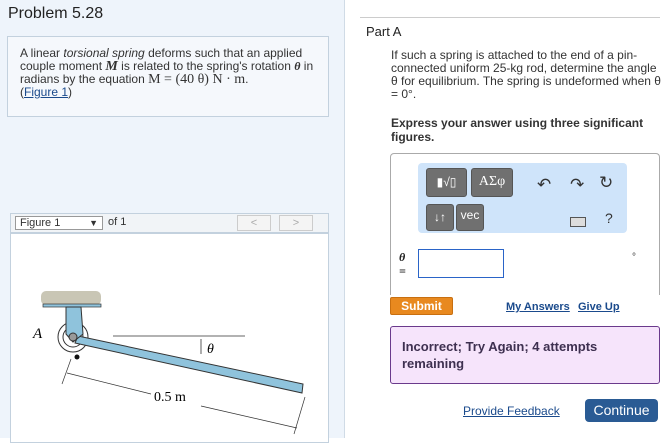  I want to click on part-title: Part A, so click(384, 31).